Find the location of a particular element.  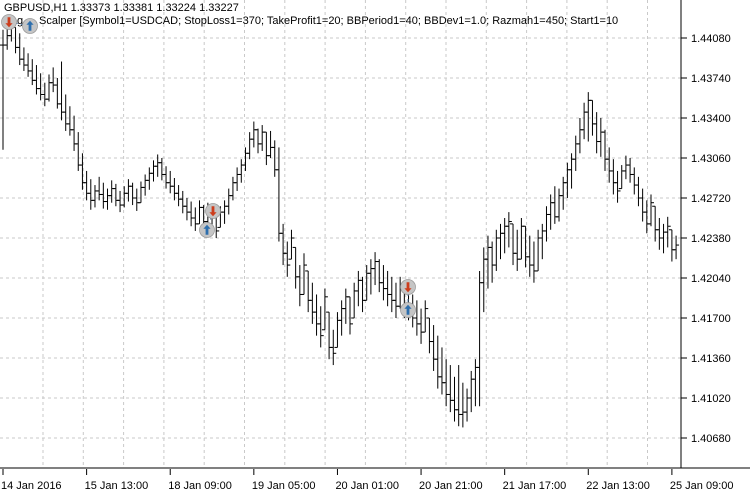

price-axis-label: 1.43400 is located at coordinates (711, 119).